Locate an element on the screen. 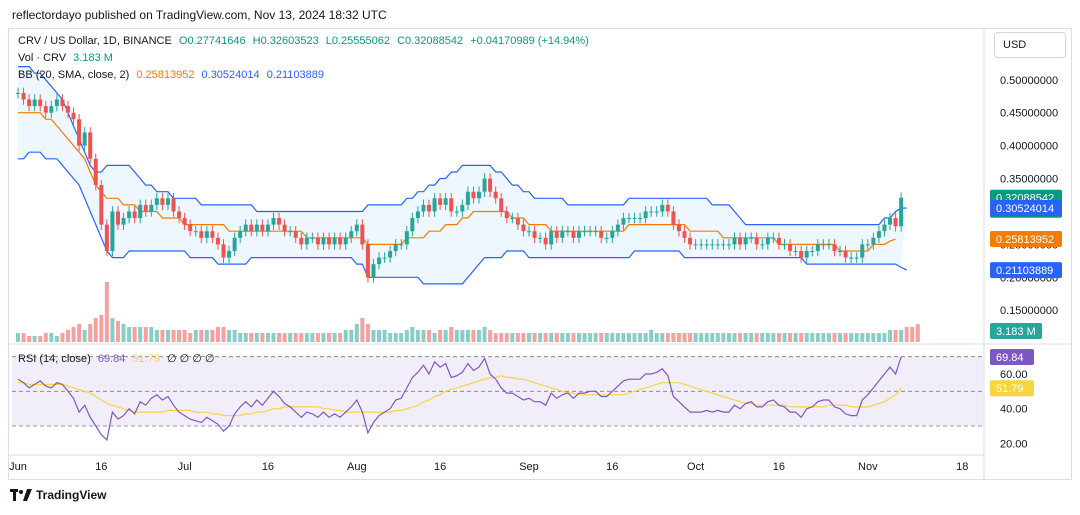 The width and height of the screenshot is (1080, 515). price-tag is located at coordinates (1026, 239).